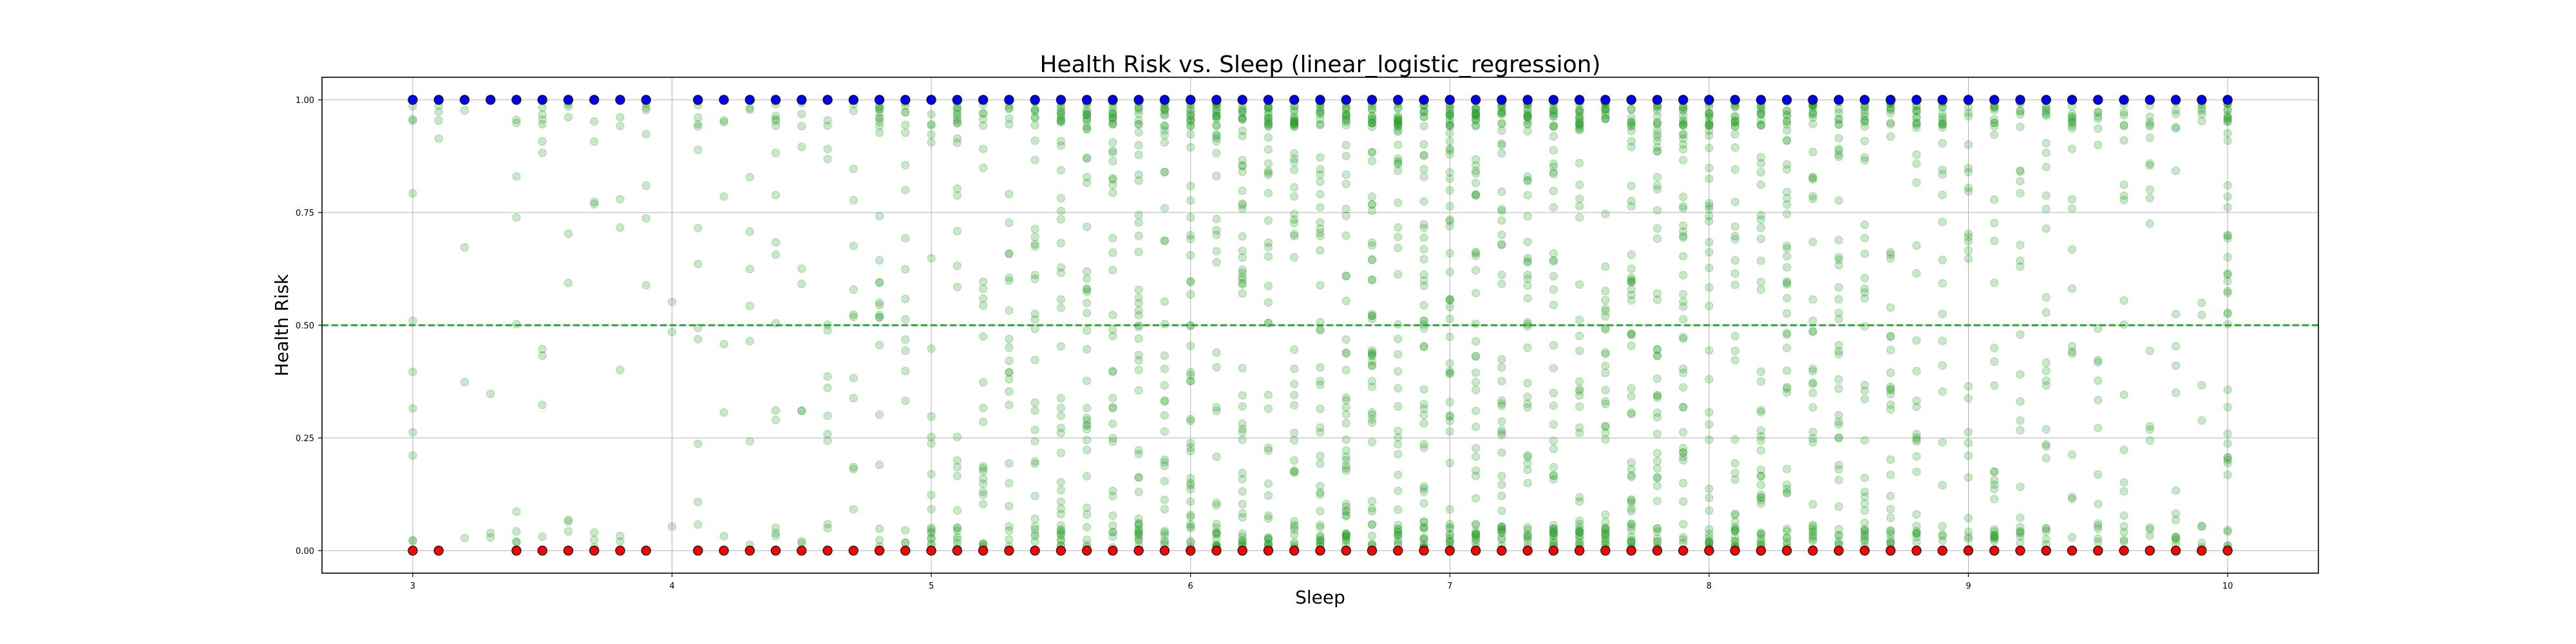 The image size is (2576, 644). I want to click on x-tick-label: 9, so click(1968, 587).